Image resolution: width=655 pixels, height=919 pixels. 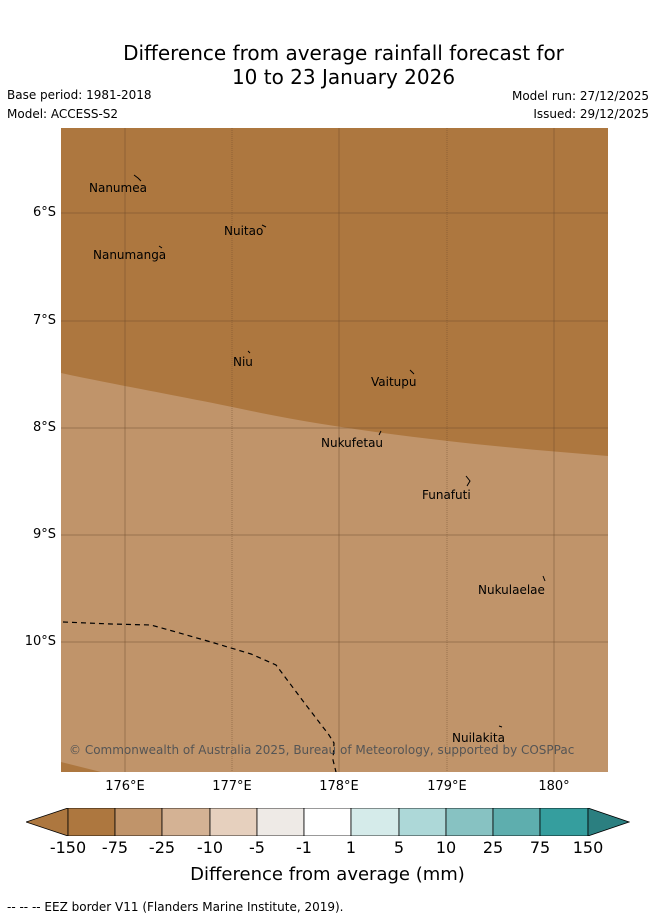 What do you see at coordinates (399, 847) in the screenshot?
I see `colorbar-tick: 5` at bounding box center [399, 847].